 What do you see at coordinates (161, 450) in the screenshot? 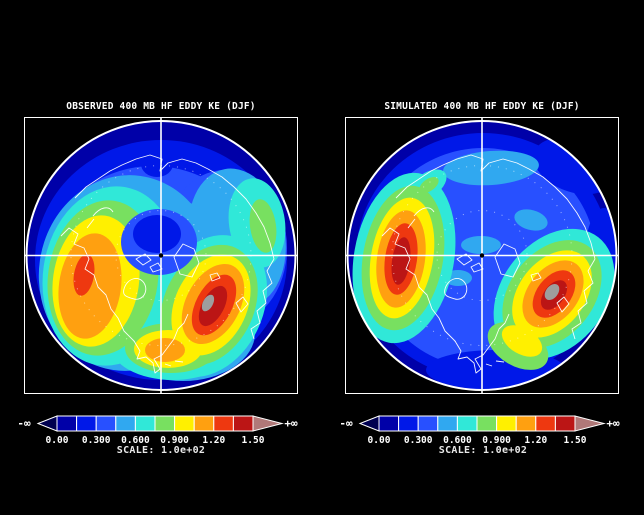
I see `observed-scale-label: SCALE: 1.0e+02` at bounding box center [161, 450].